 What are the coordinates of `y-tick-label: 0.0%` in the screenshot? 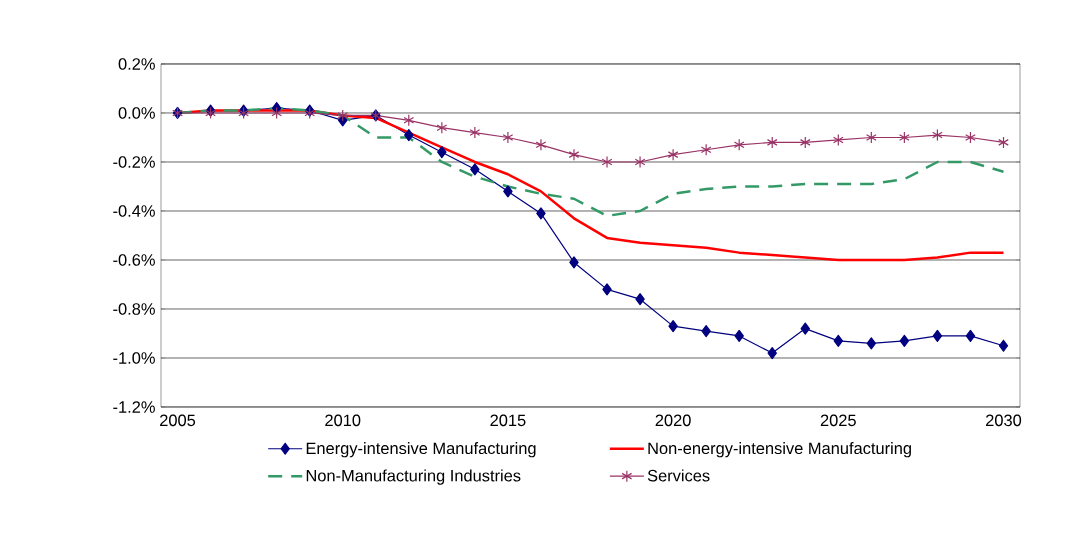 It's located at (136, 113).